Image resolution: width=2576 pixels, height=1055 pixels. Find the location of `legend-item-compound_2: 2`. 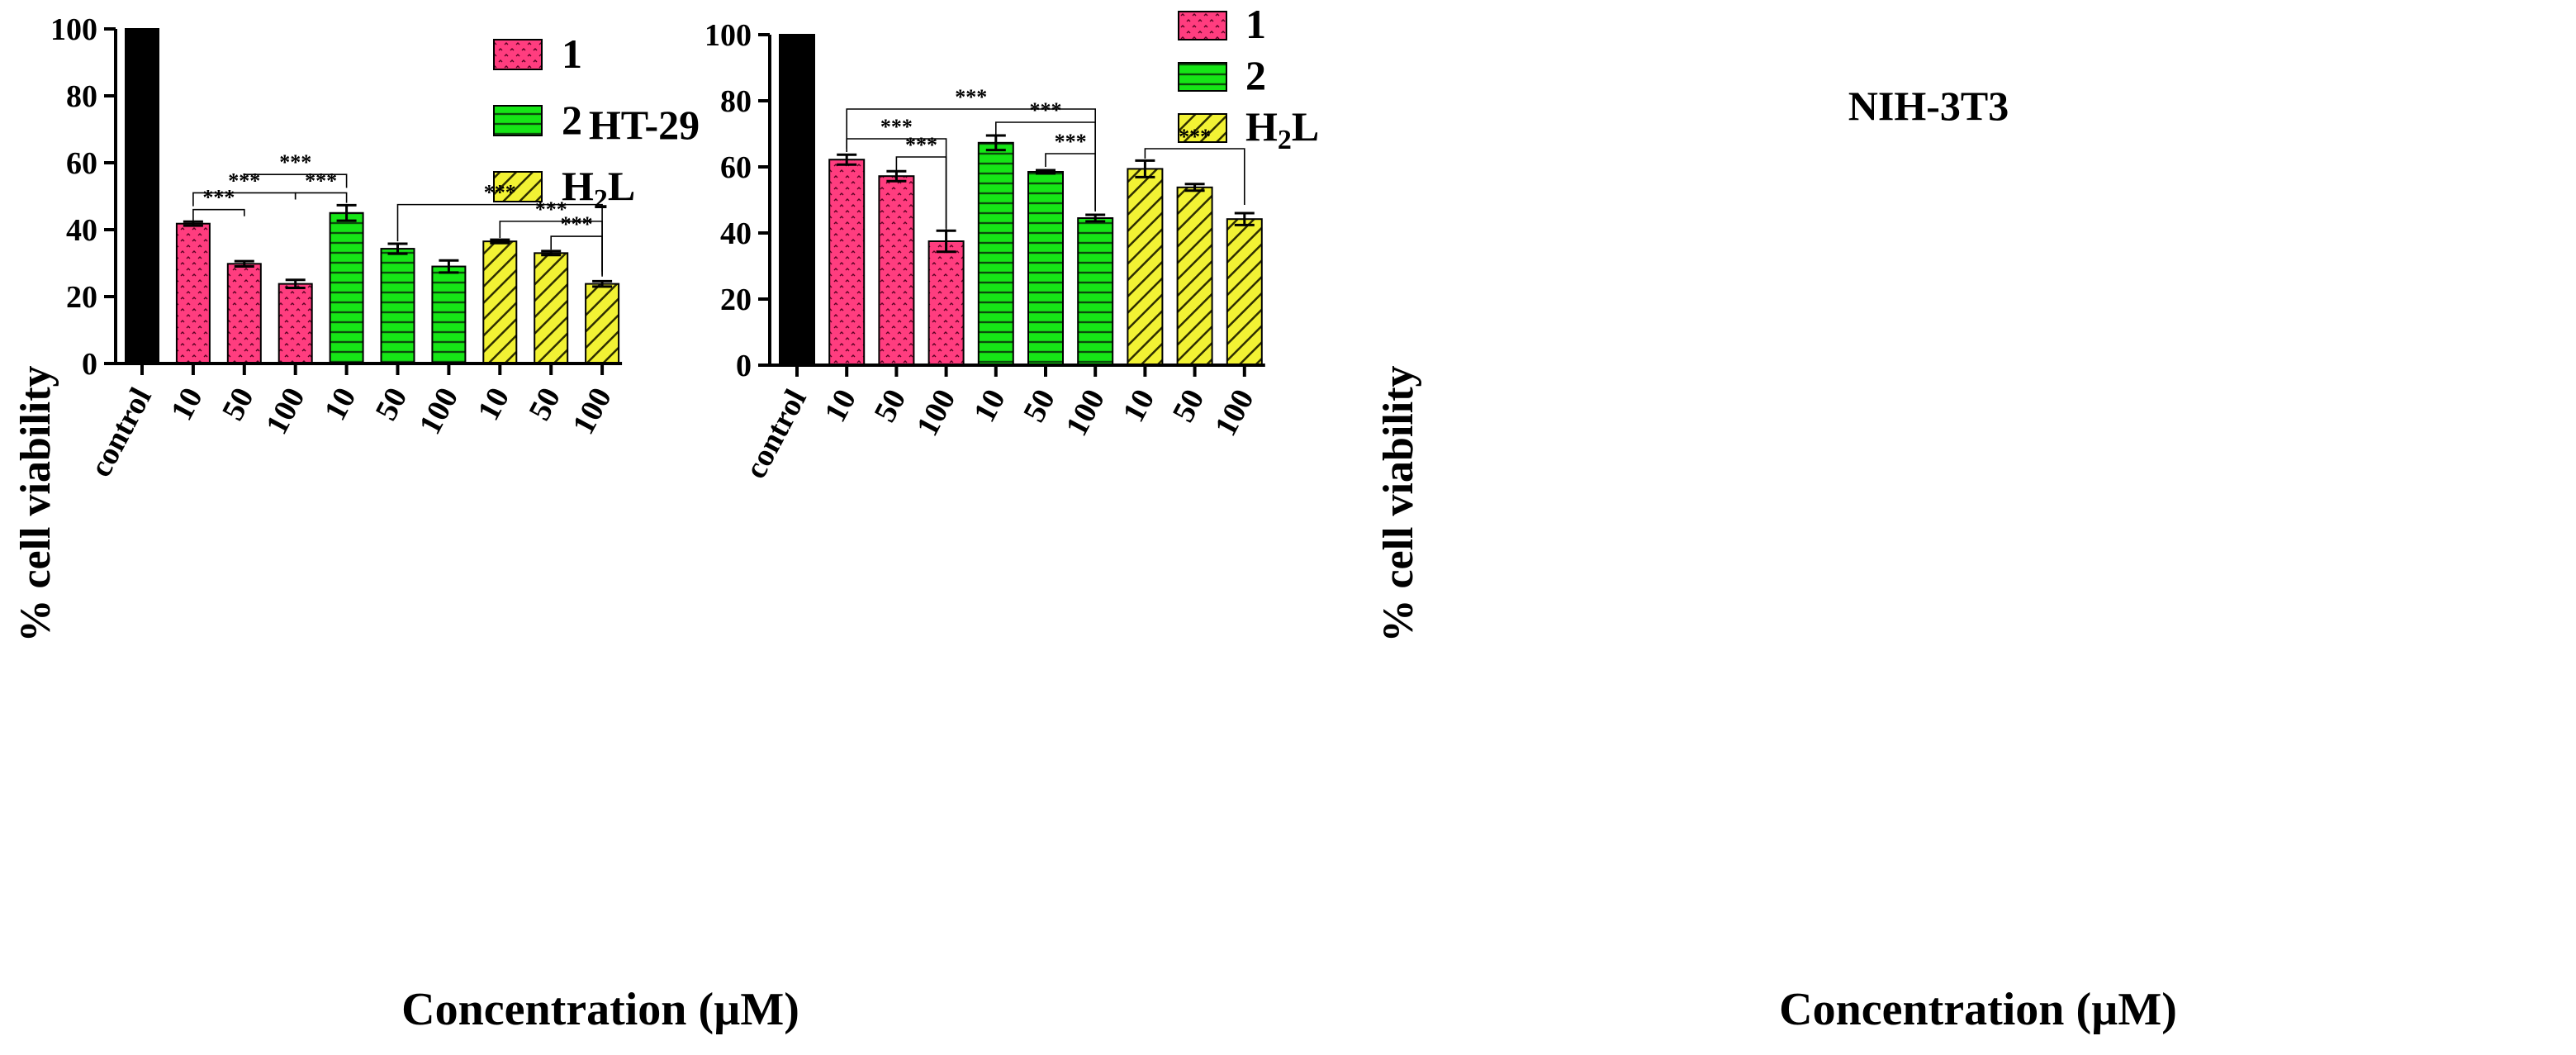

legend-item-compound_2: 2 is located at coordinates (1222, 75).